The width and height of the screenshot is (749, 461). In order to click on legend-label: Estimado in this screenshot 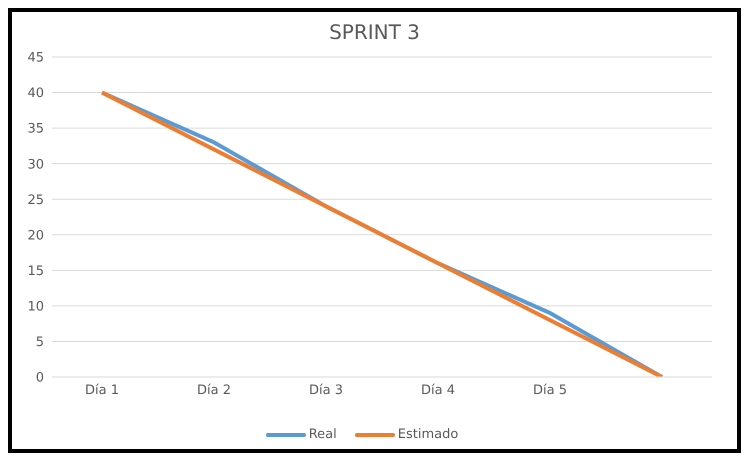, I will do `click(428, 434)`.